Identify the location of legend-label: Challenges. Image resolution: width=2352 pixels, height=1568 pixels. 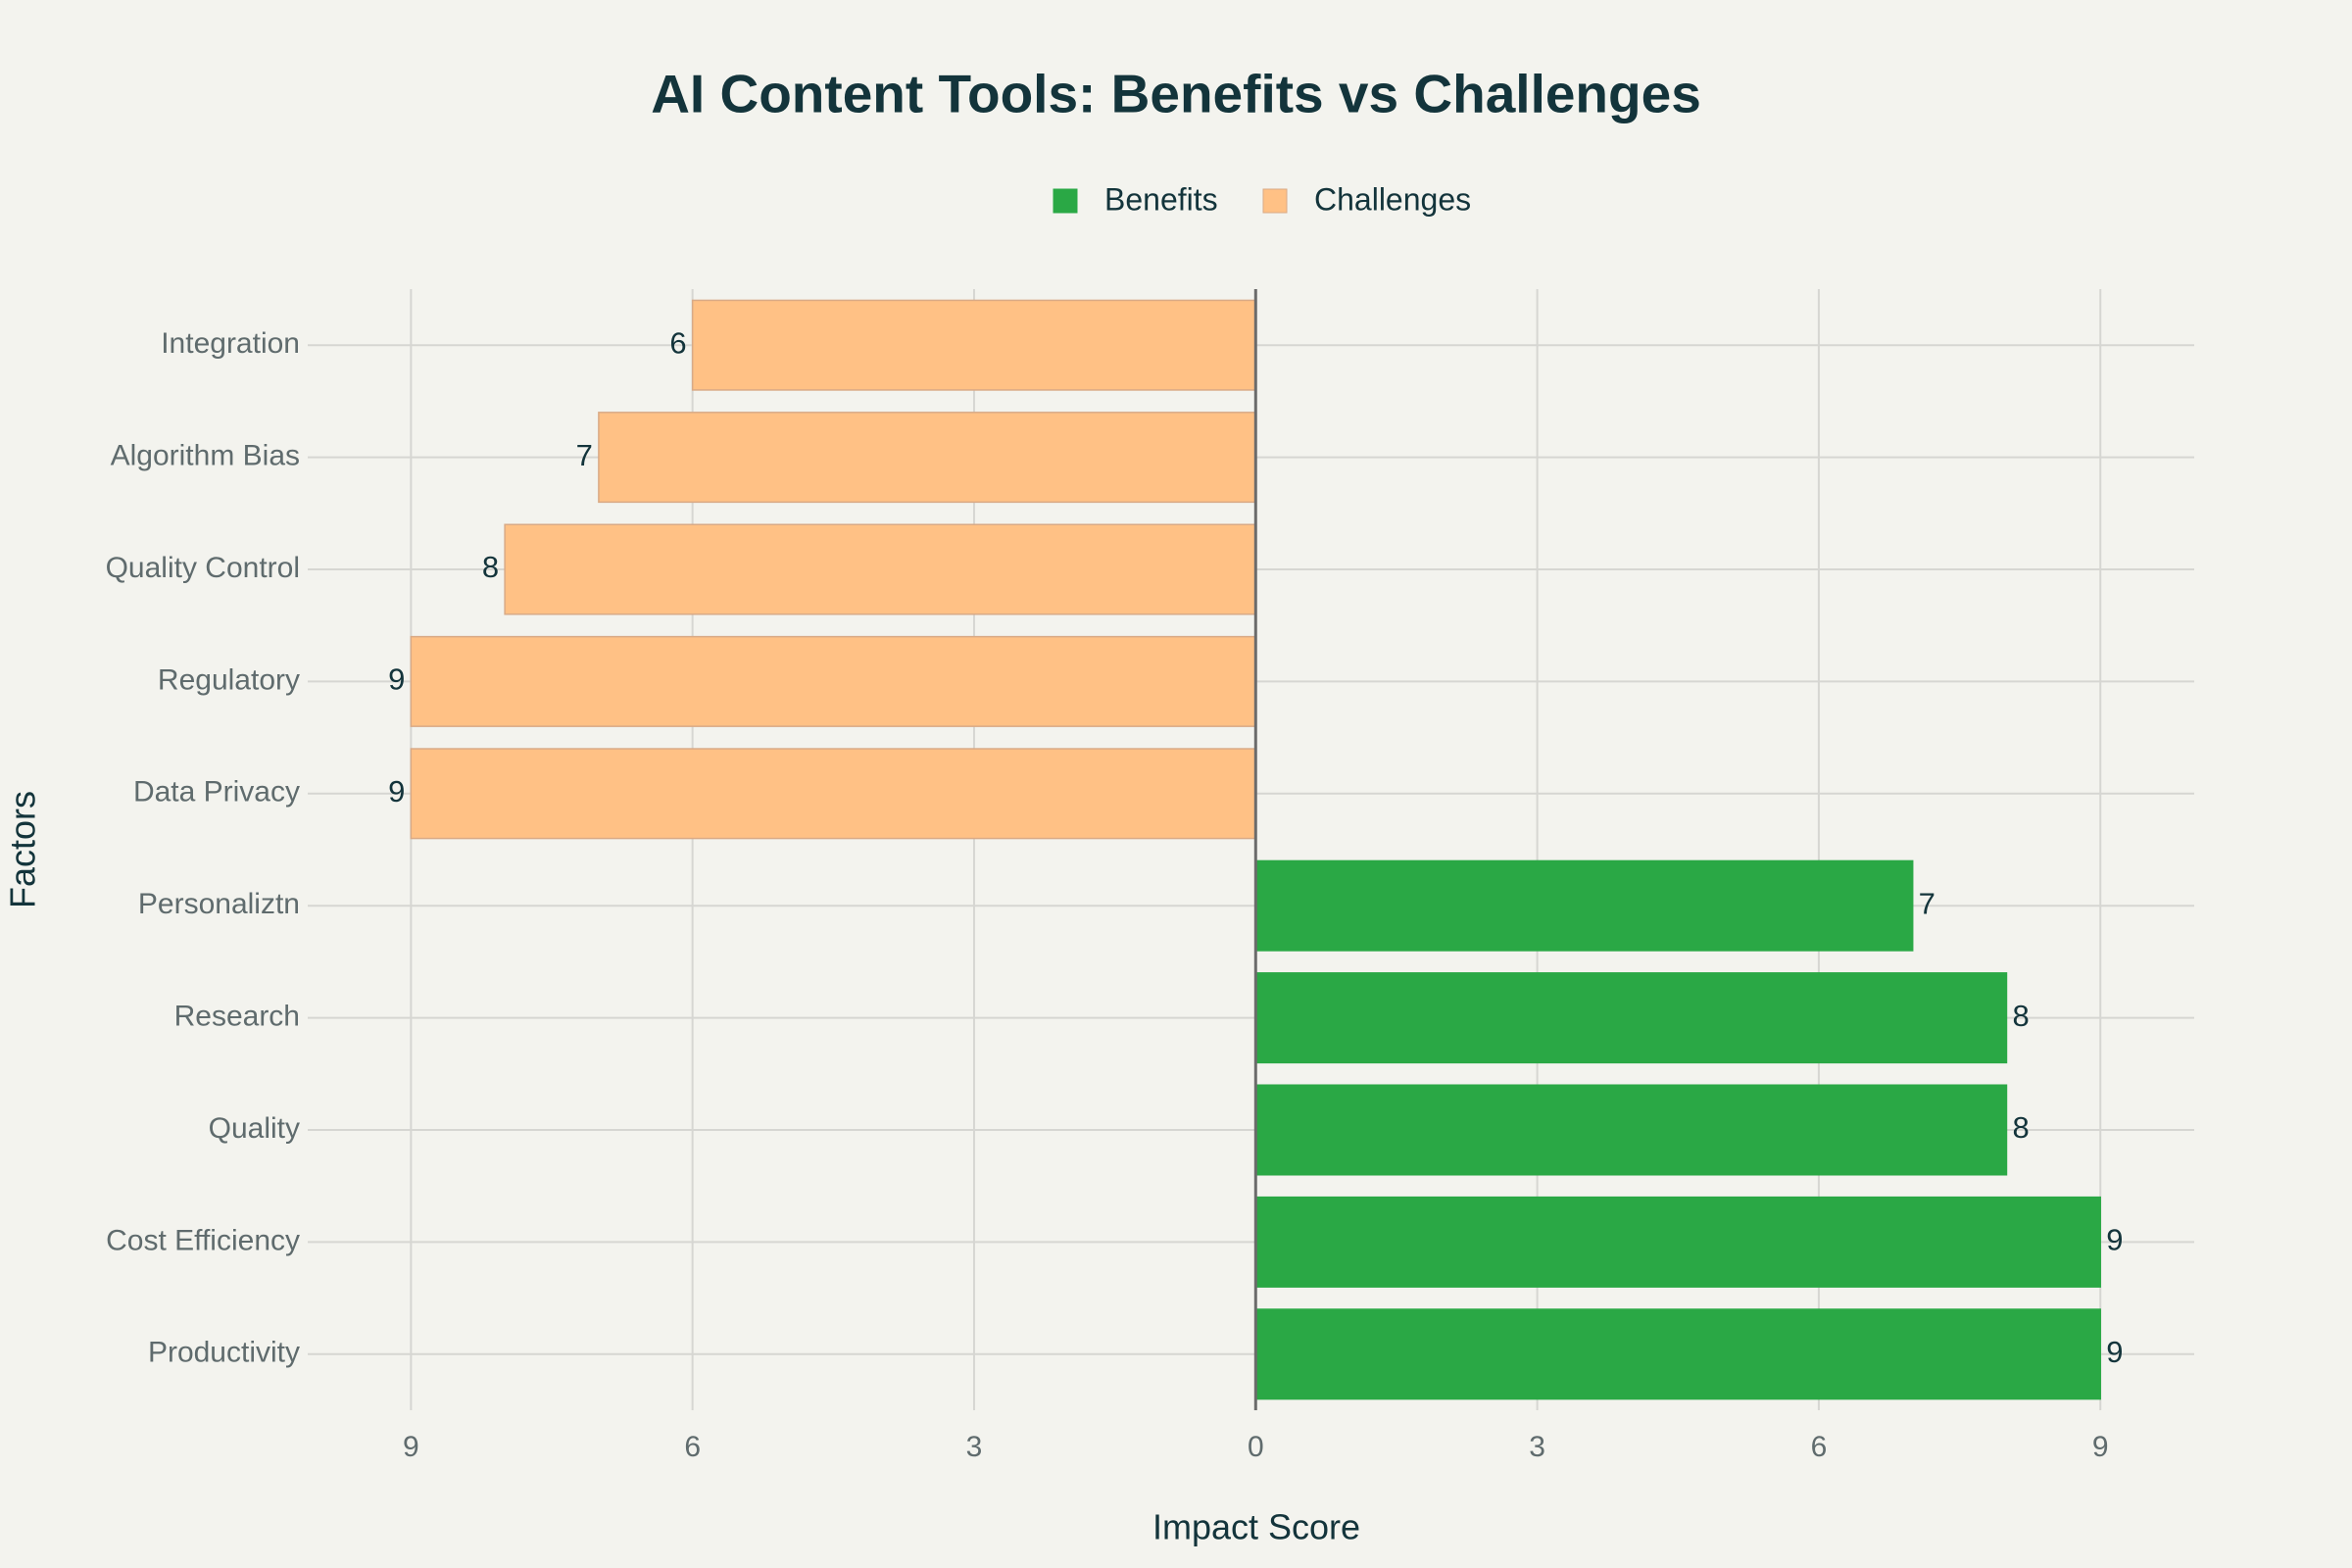
(1392, 199).